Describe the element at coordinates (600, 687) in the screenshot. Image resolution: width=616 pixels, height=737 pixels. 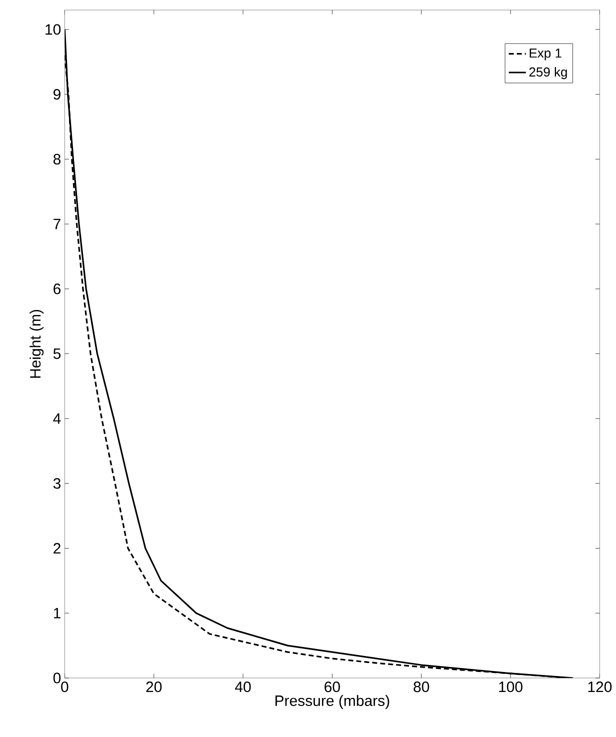
I see `x-tick-label: 120` at that location.